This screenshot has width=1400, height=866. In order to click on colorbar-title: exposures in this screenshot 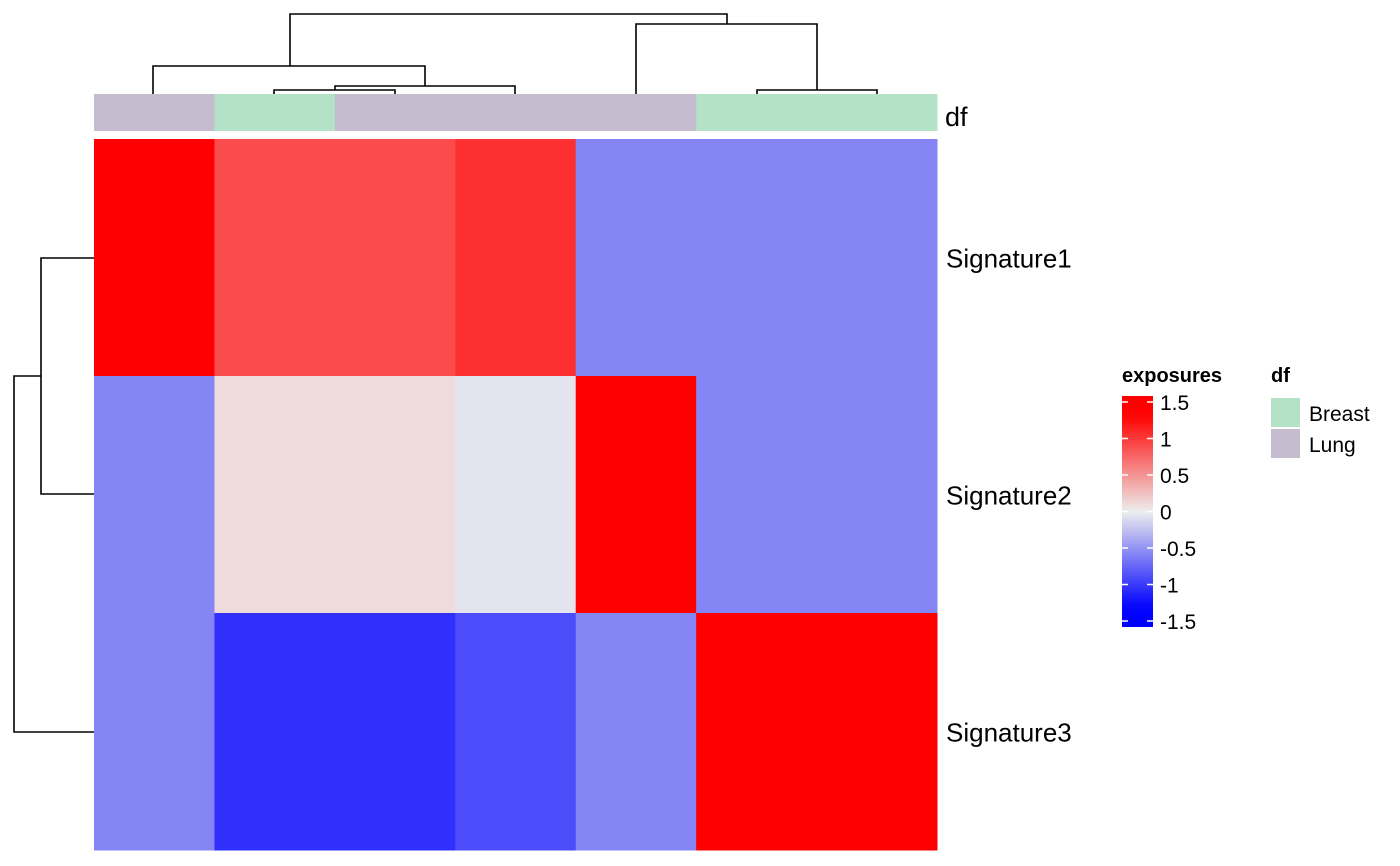, I will do `click(1172, 376)`.